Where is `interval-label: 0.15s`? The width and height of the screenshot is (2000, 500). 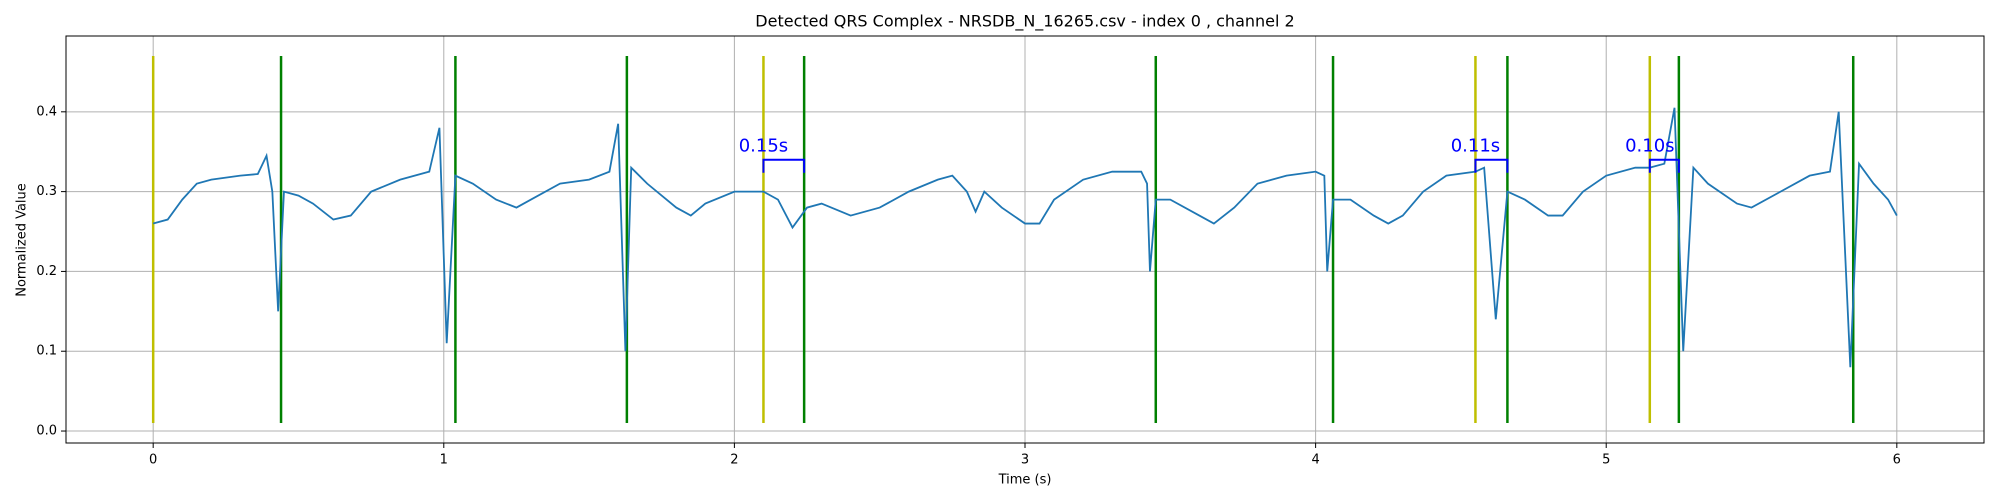 interval-label: 0.15s is located at coordinates (763, 146).